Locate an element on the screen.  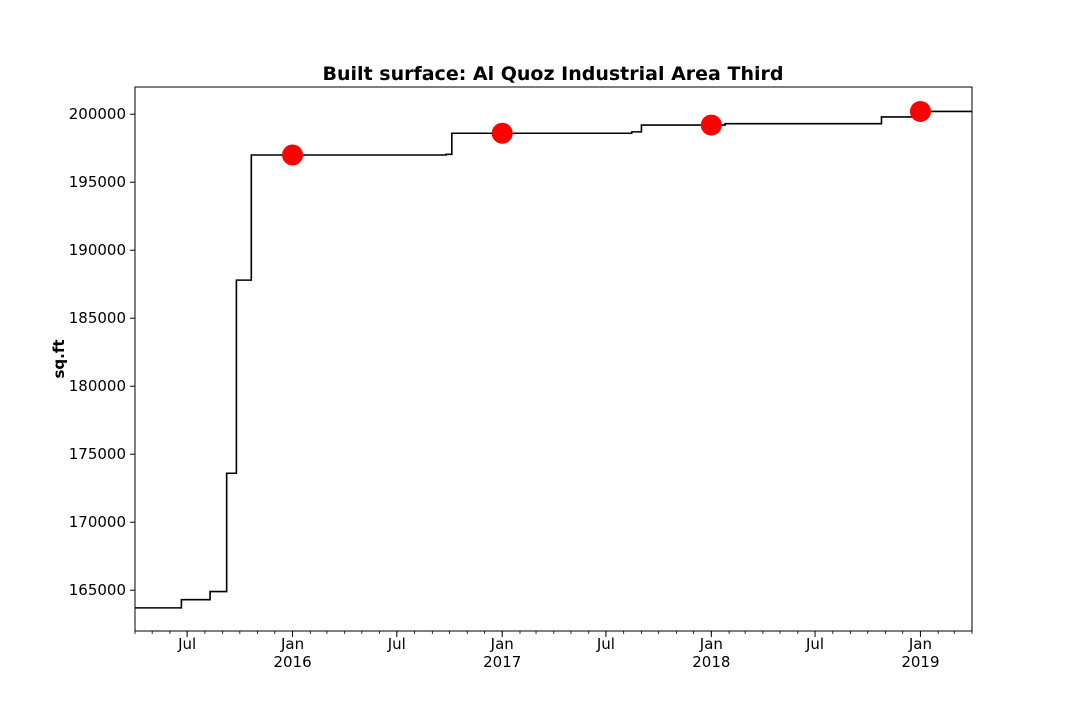
x-tick-year-label-2016: 2016 is located at coordinates (292, 662).